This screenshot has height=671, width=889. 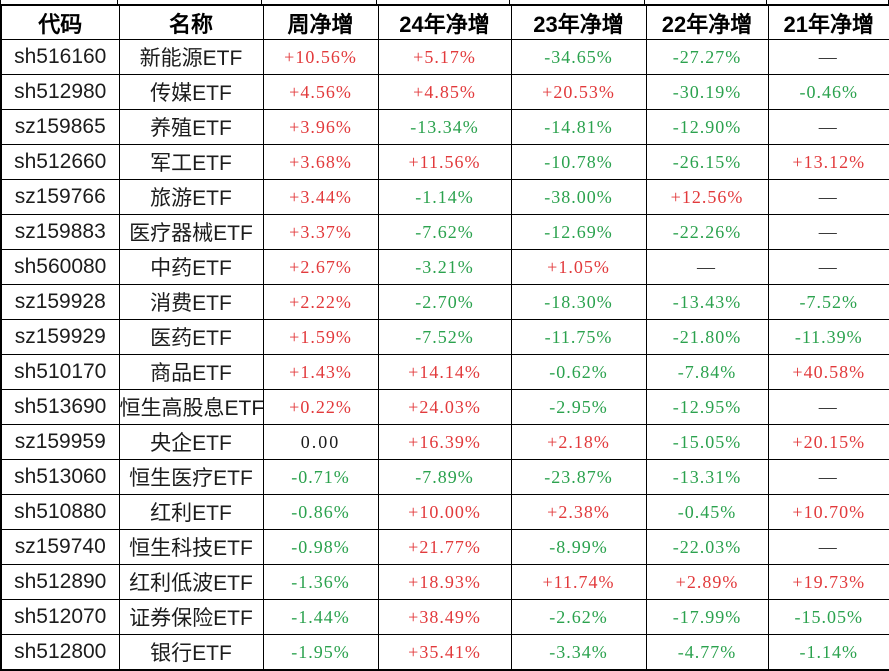 What do you see at coordinates (707, 162) in the screenshot?
I see `value-cell: -26.15%` at bounding box center [707, 162].